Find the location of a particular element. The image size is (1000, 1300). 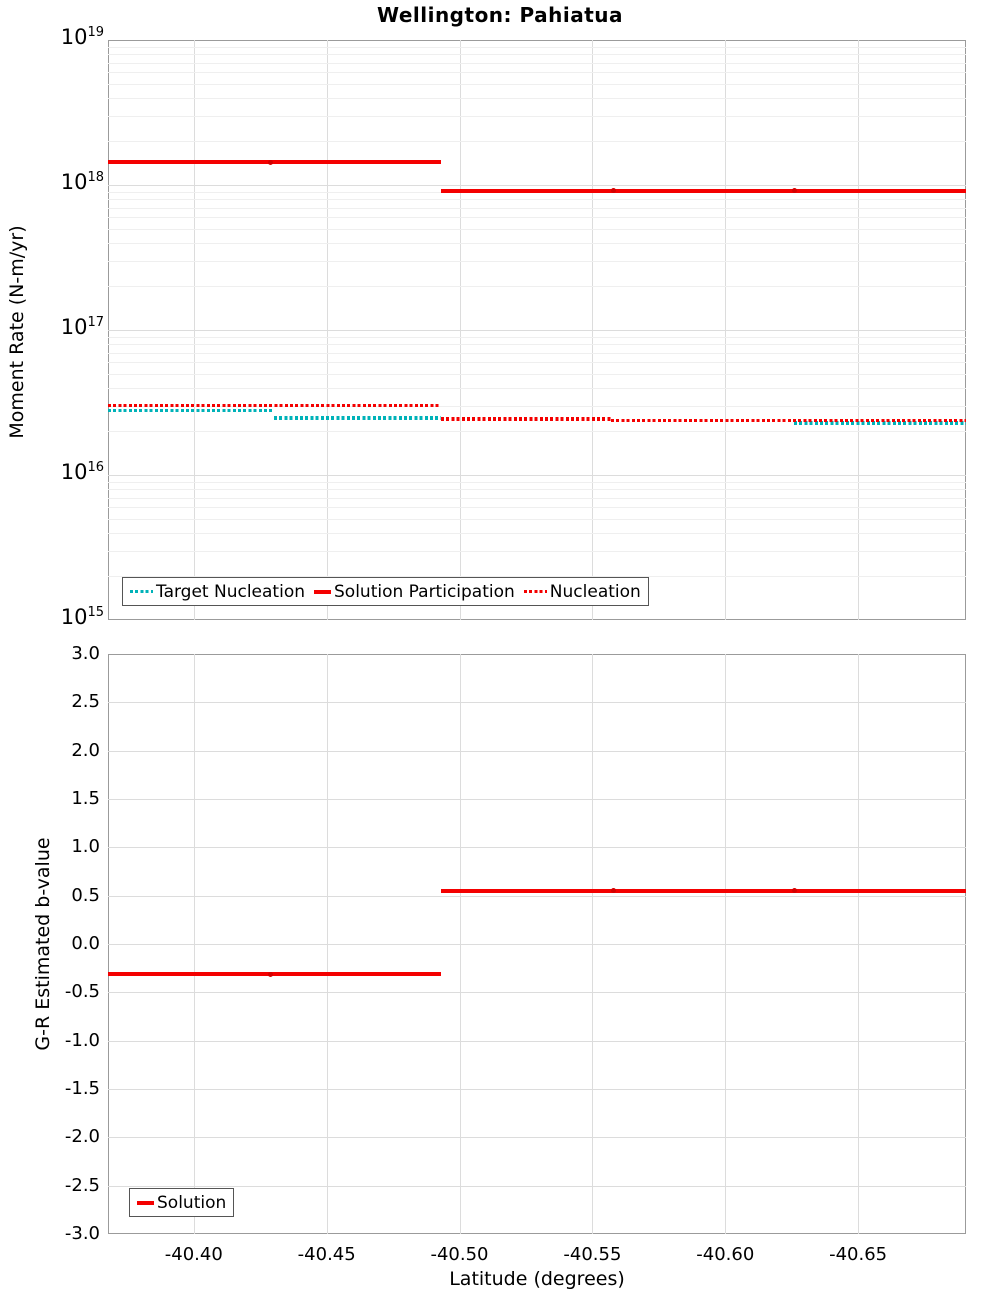

bottom-y-tick-label: 3.0 is located at coordinates (85, 653).